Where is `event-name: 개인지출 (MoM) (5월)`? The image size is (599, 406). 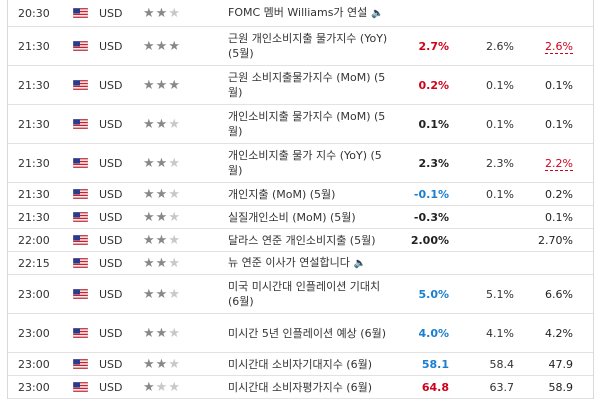 event-name: 개인지출 (MoM) (5월) is located at coordinates (308, 194).